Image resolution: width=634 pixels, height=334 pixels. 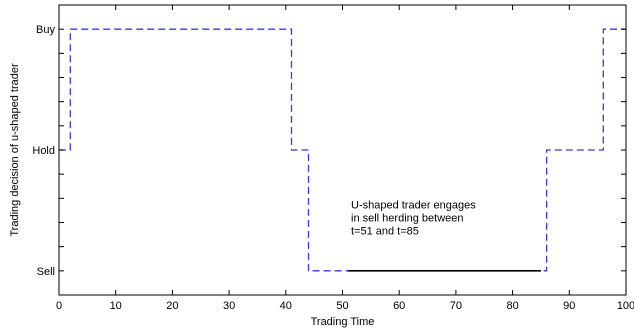 I want to click on x-tick-label: 30, so click(x=229, y=306).